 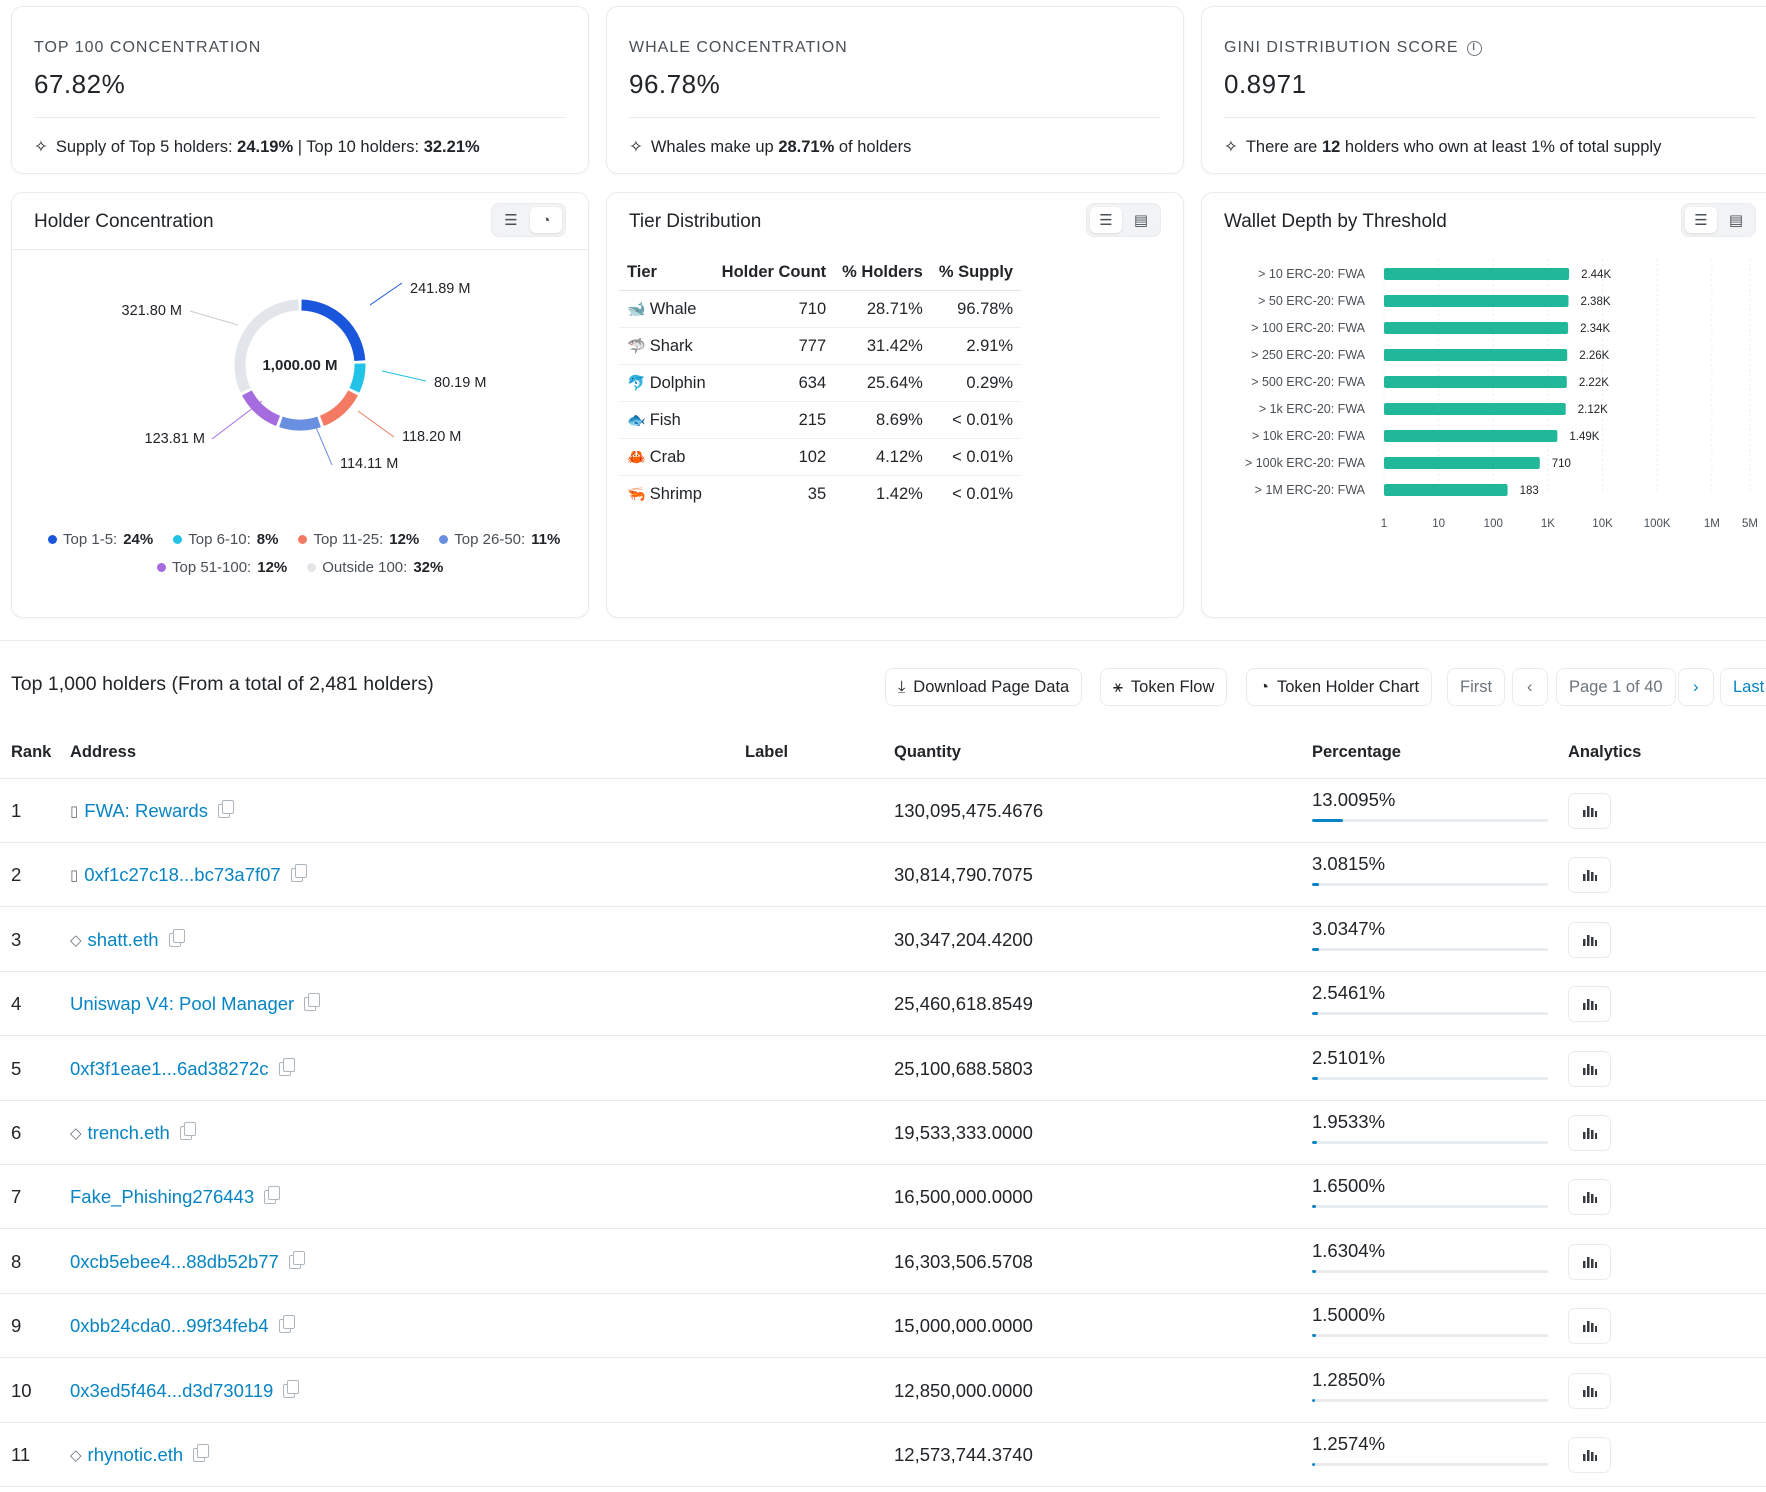 I want to click on tier-cell: 🐬 Dolphin, so click(x=666, y=383).